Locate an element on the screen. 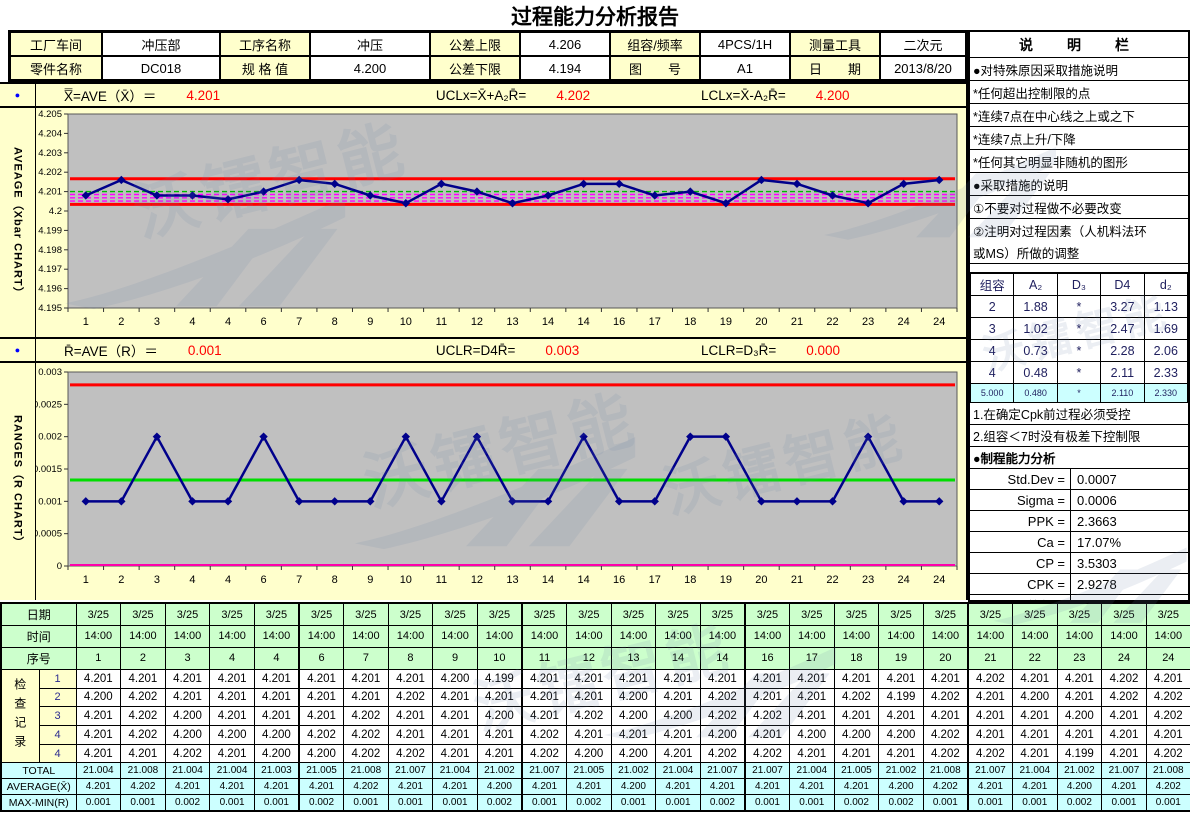 This screenshot has height=814, width=1190. capability-stat-value: 3.5303 is located at coordinates (1097, 563).